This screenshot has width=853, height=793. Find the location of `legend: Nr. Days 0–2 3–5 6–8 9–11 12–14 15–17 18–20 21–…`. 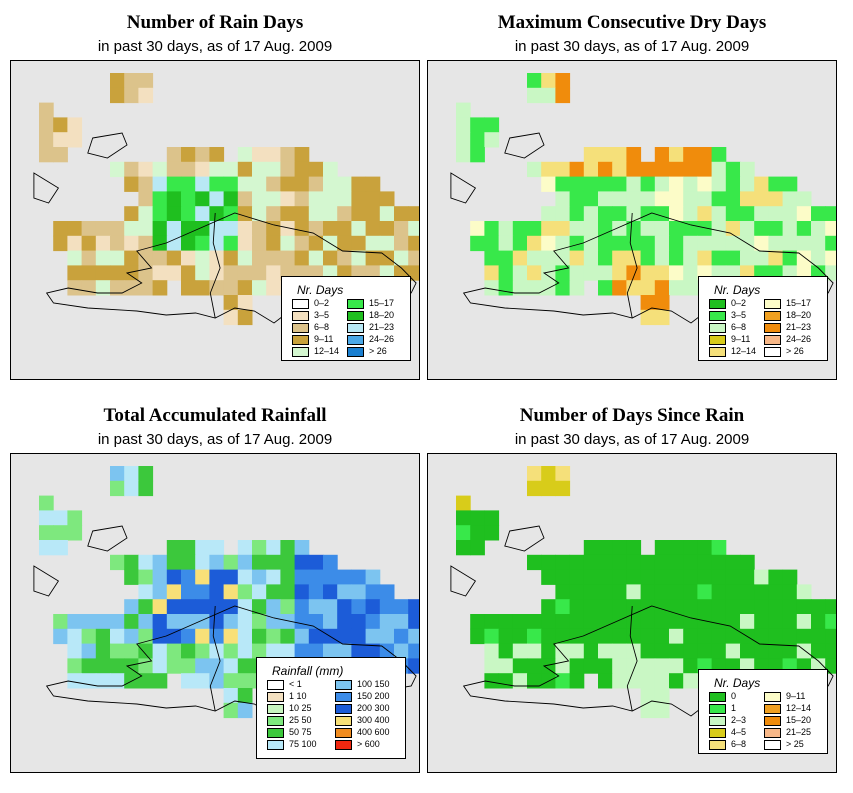

legend: Nr. Days 0–2 3–5 6–8 9–11 12–14 15–17 18–20 21–… is located at coordinates (763, 318).